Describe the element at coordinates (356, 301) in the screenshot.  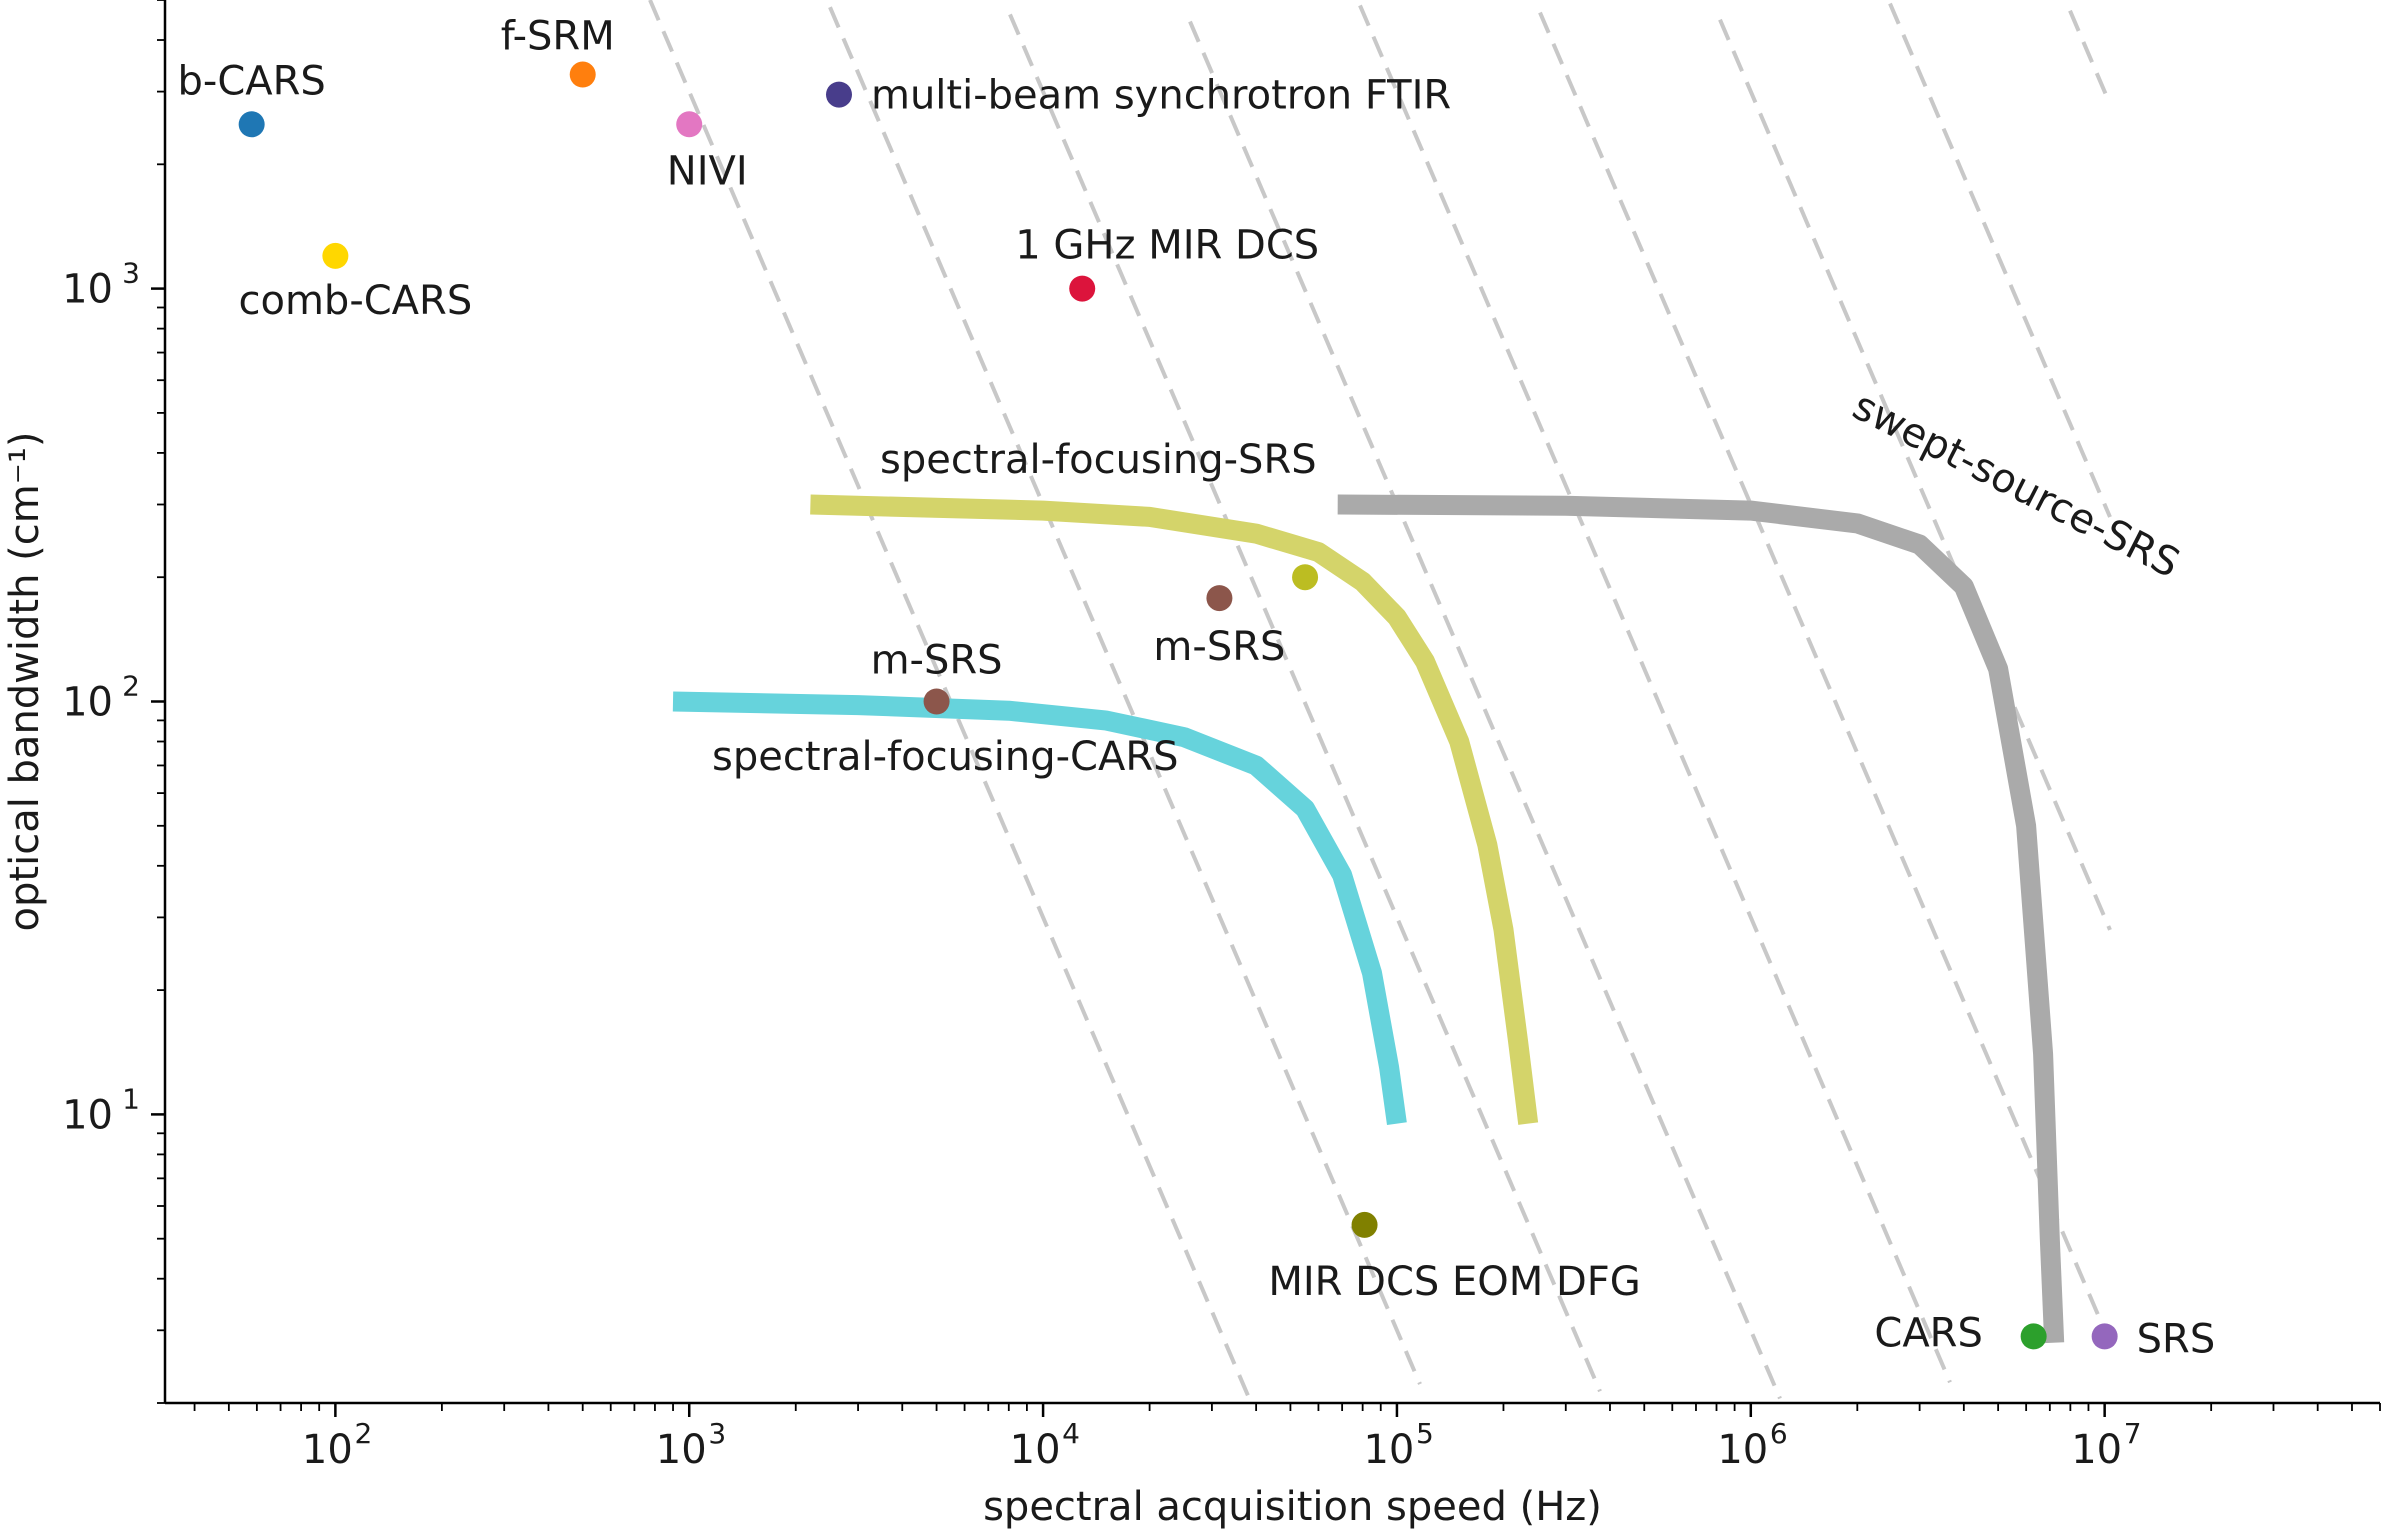
I see `point-label: comb-CARS` at that location.